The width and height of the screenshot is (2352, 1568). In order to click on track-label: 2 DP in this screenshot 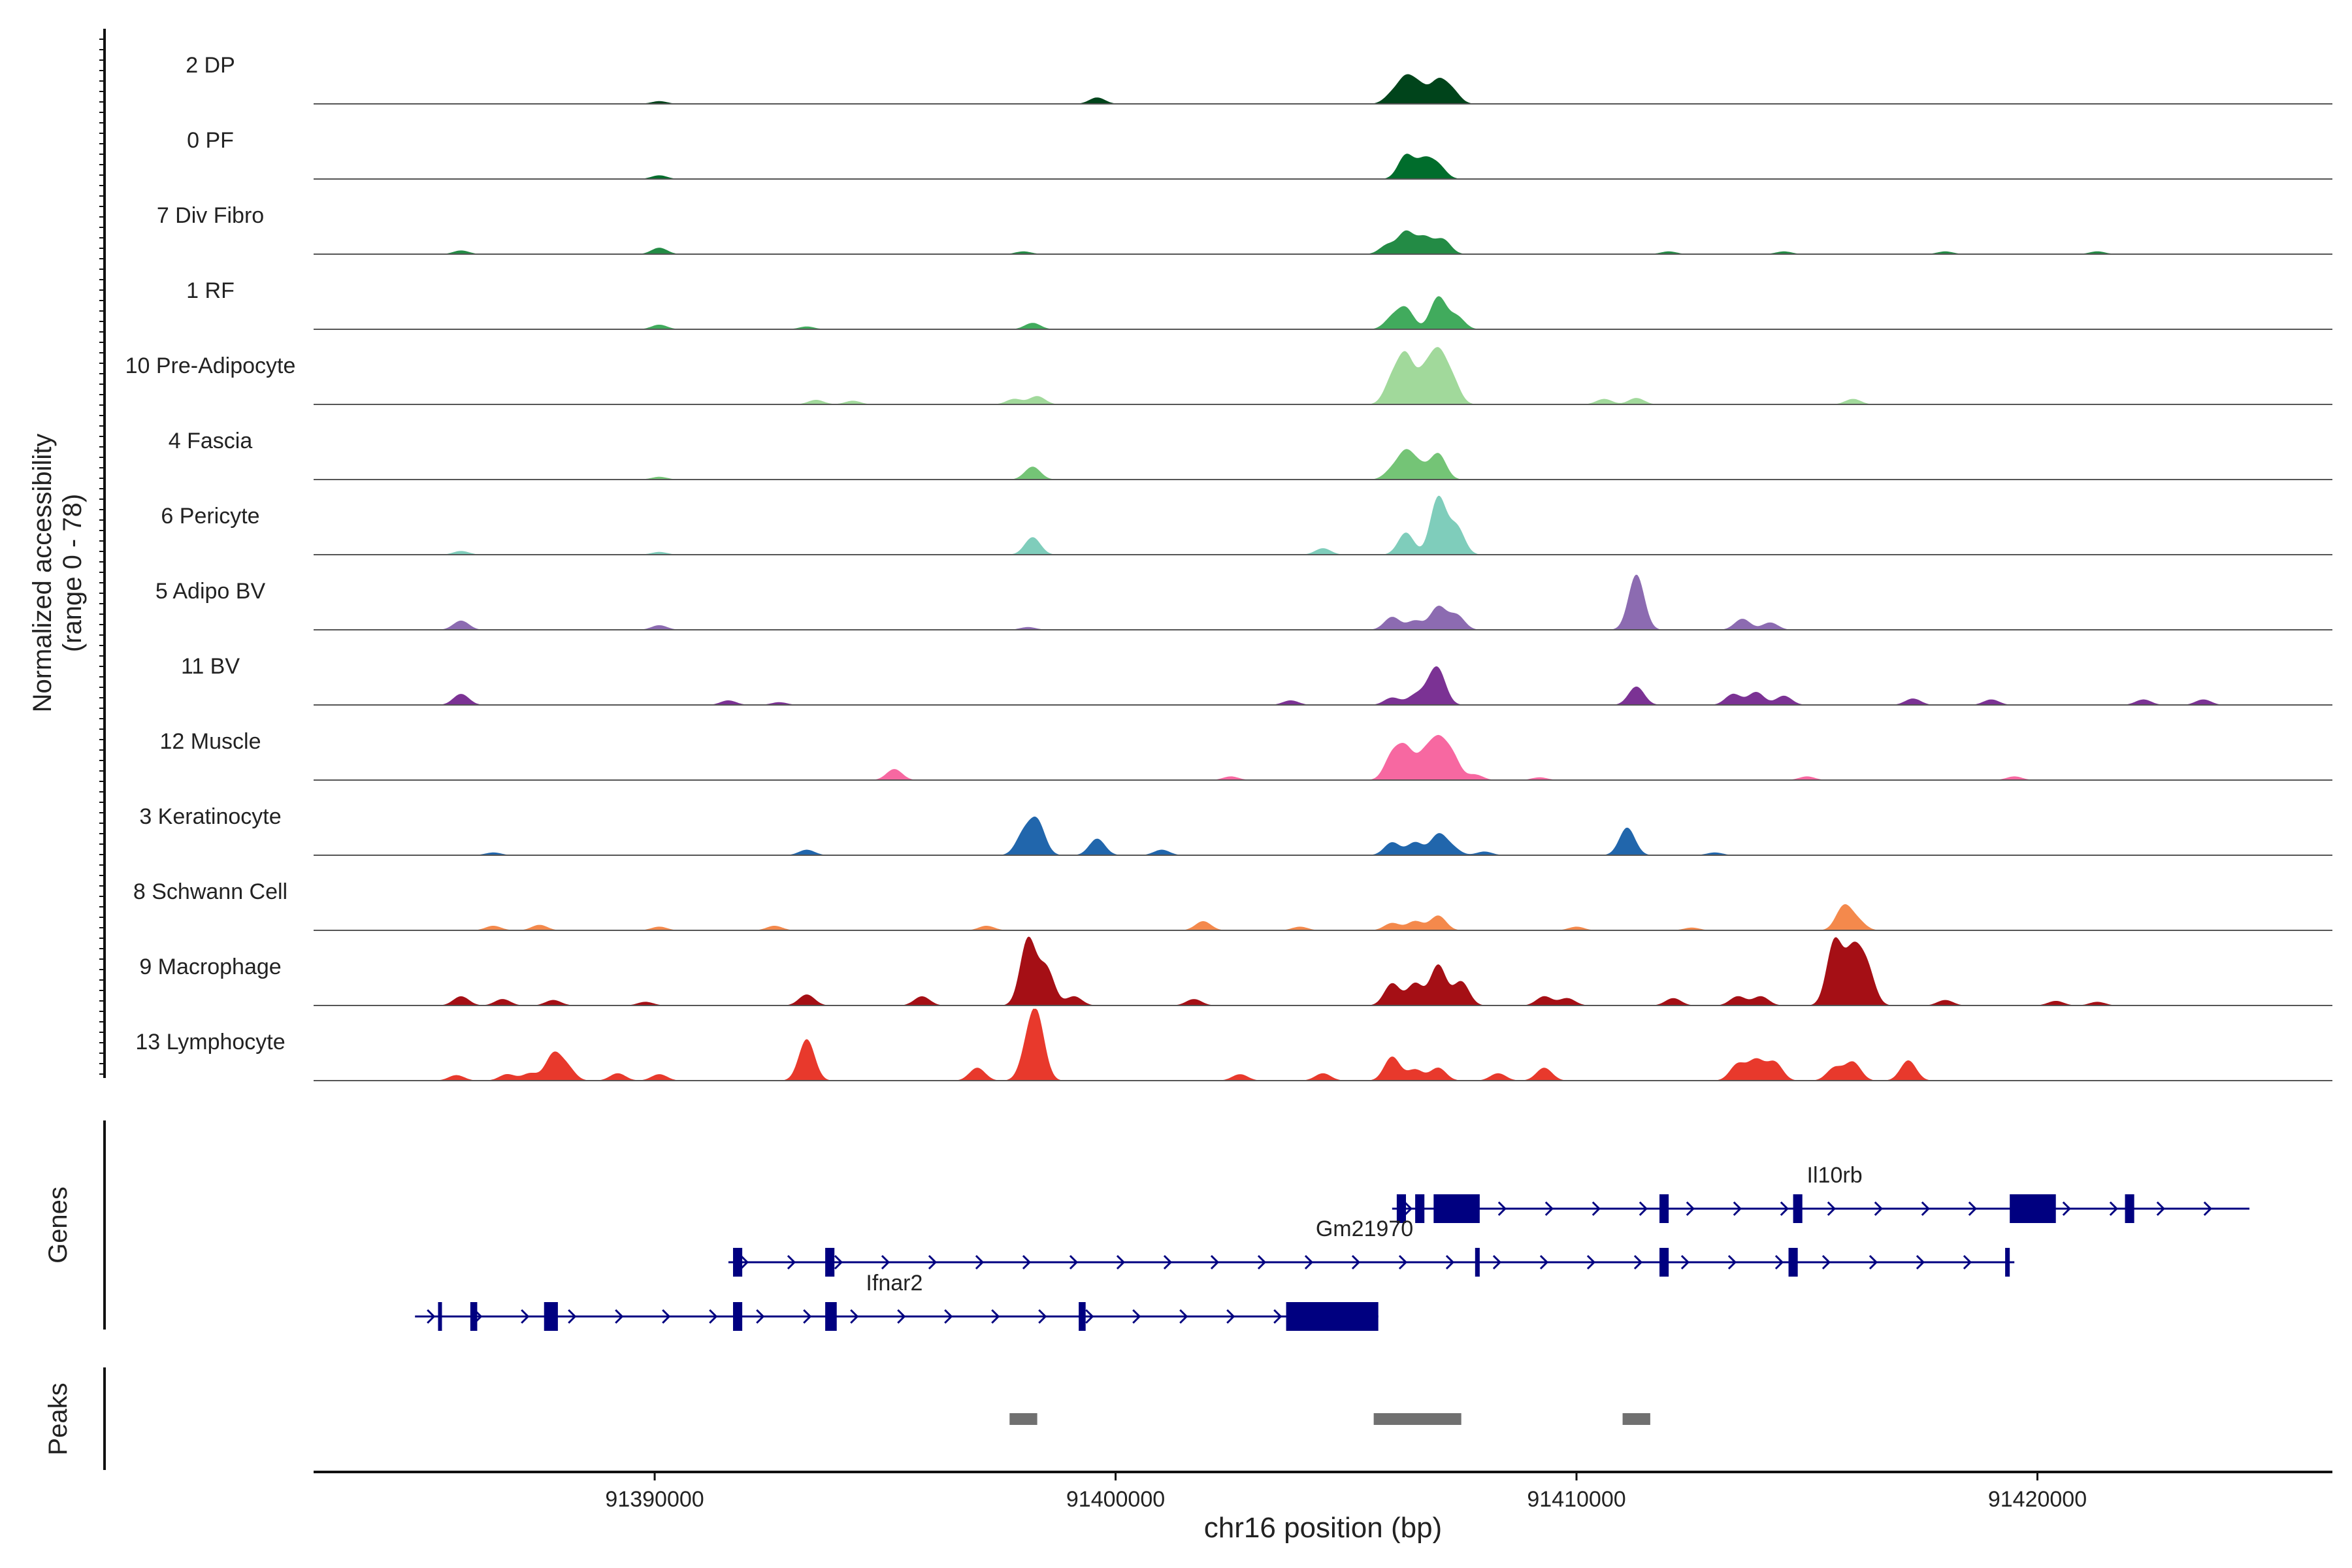, I will do `click(210, 65)`.